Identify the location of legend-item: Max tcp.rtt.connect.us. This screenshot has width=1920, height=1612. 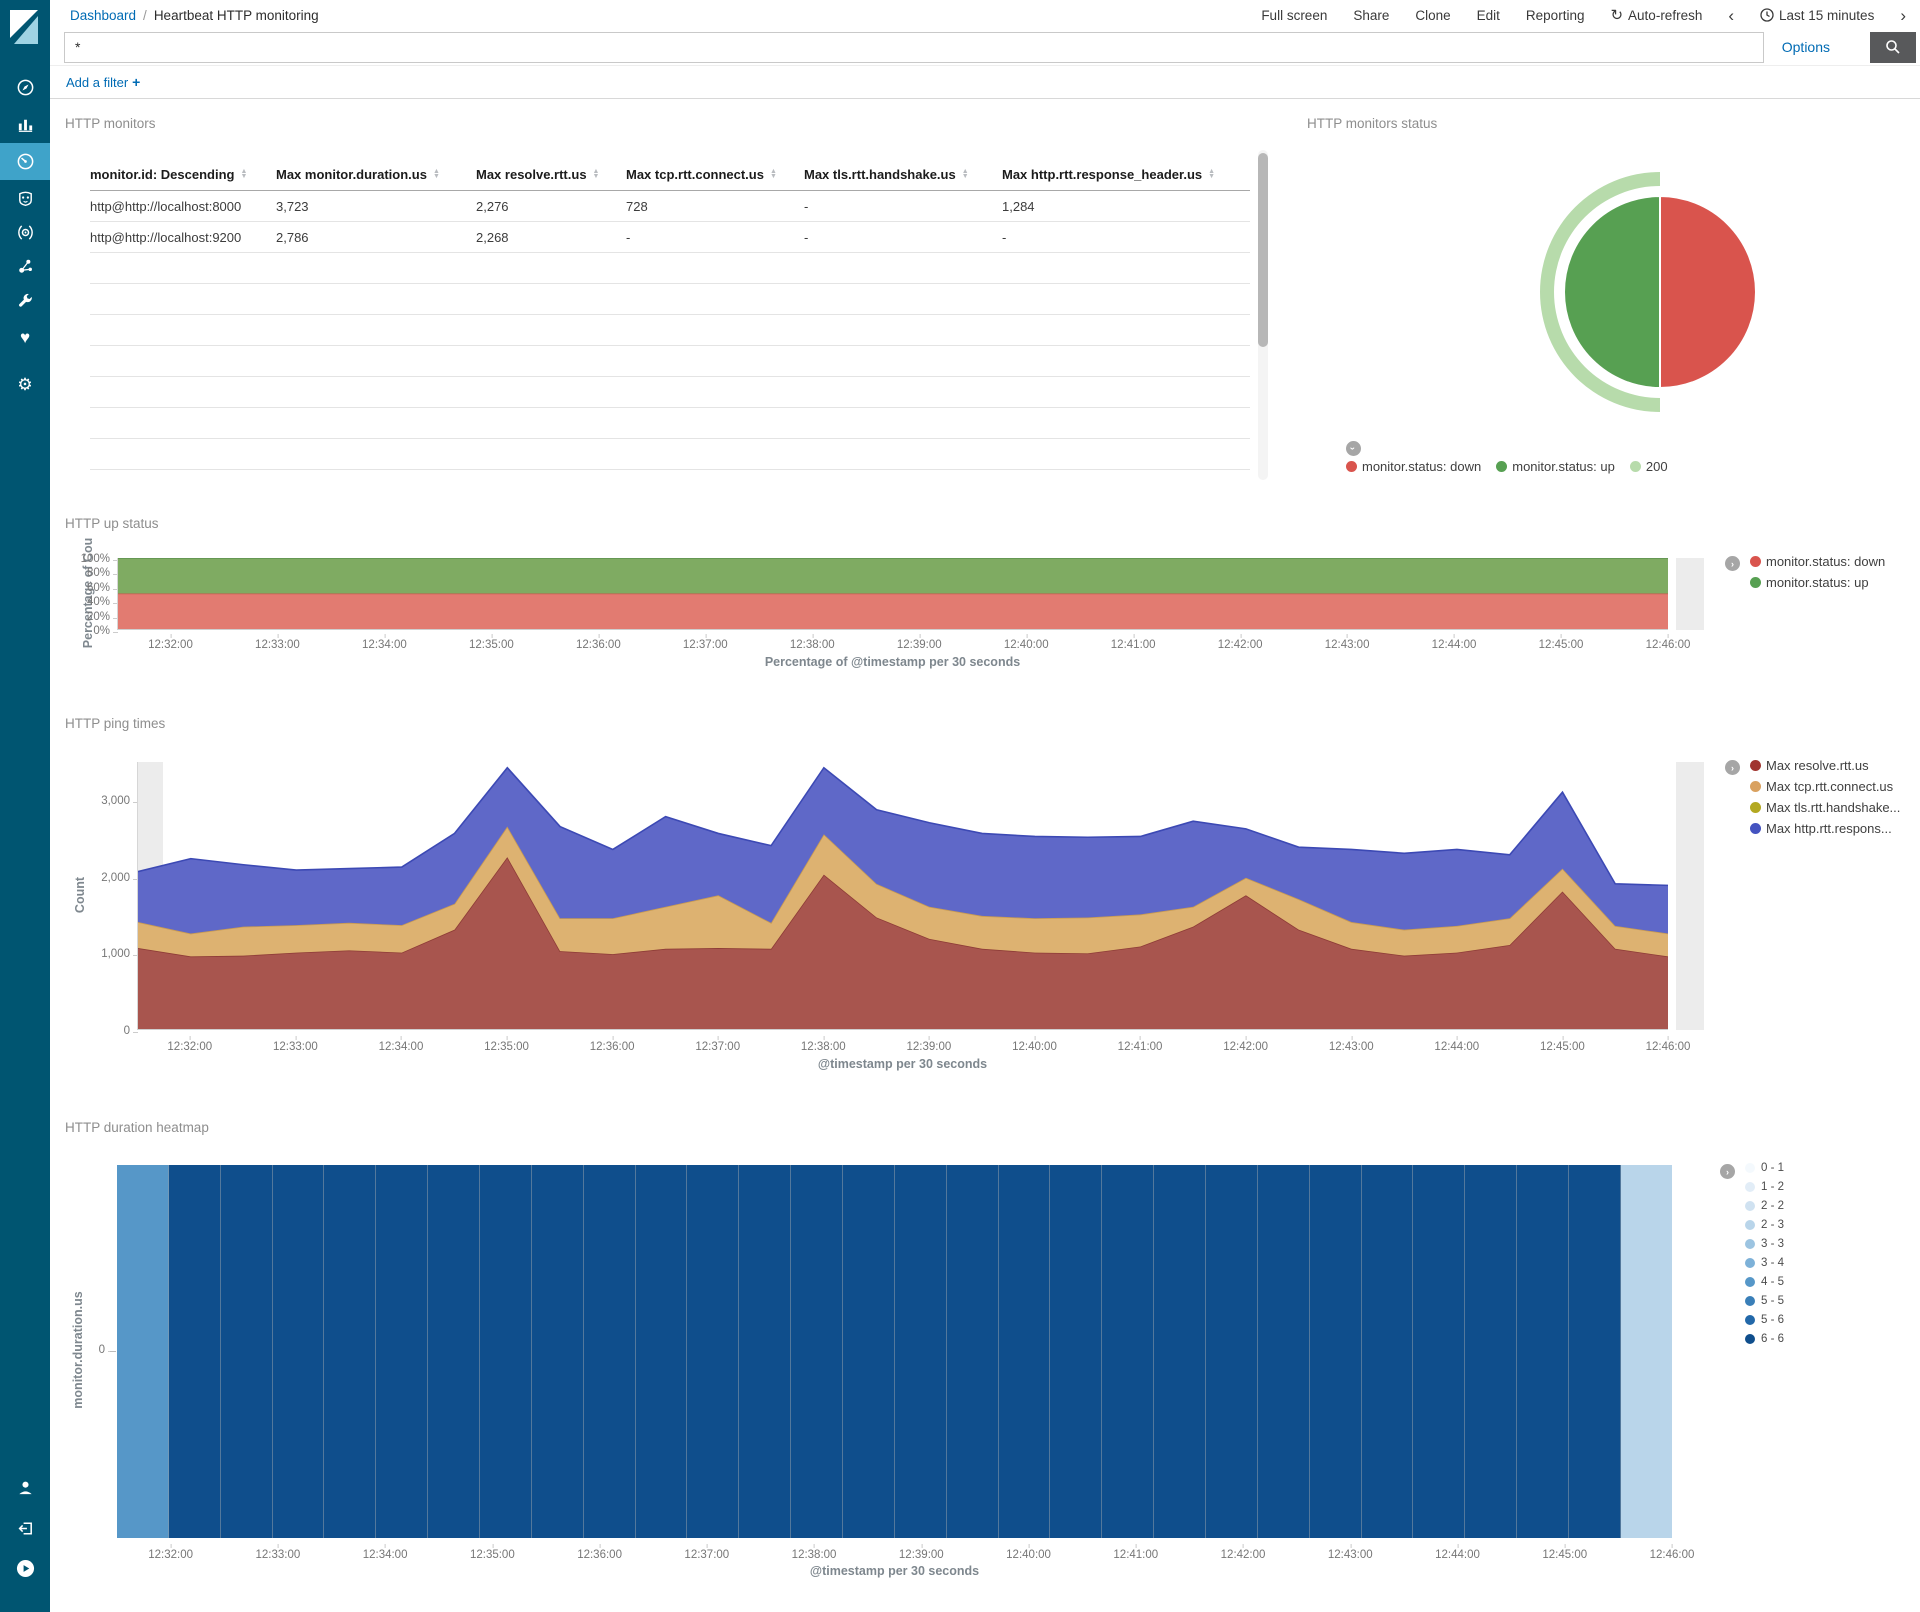
(1825, 786).